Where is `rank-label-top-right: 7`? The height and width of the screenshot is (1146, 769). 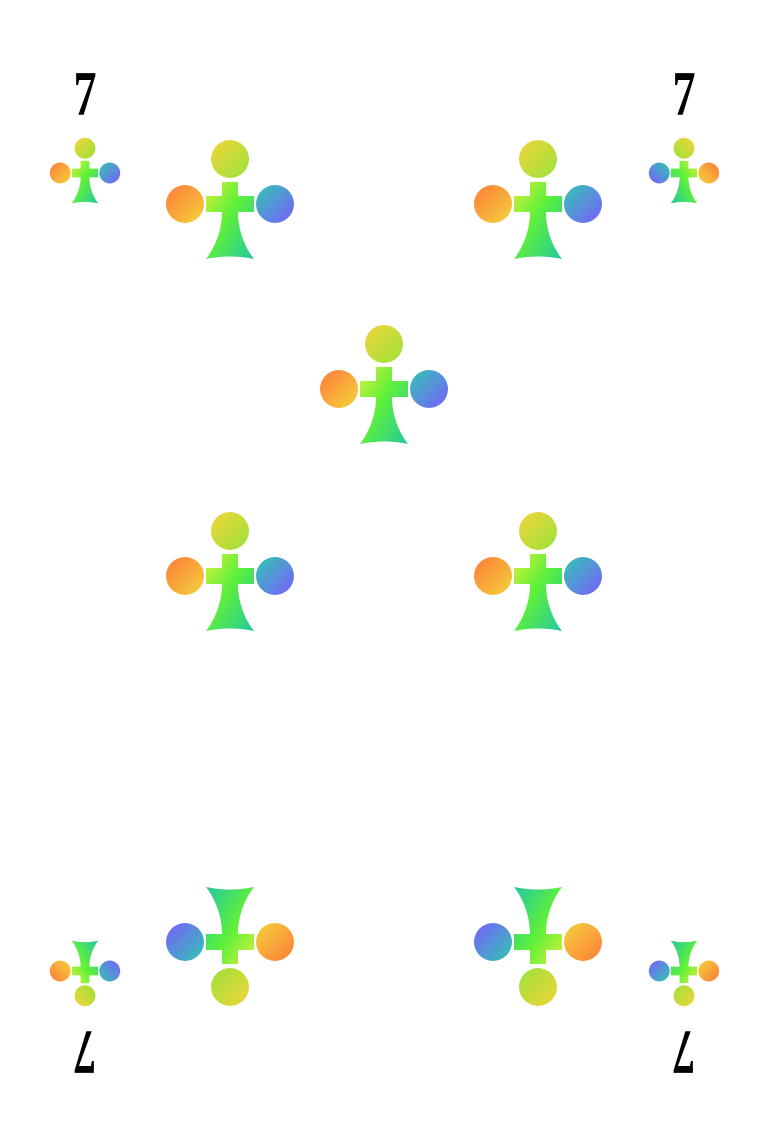
rank-label-top-right: 7 is located at coordinates (684, 93).